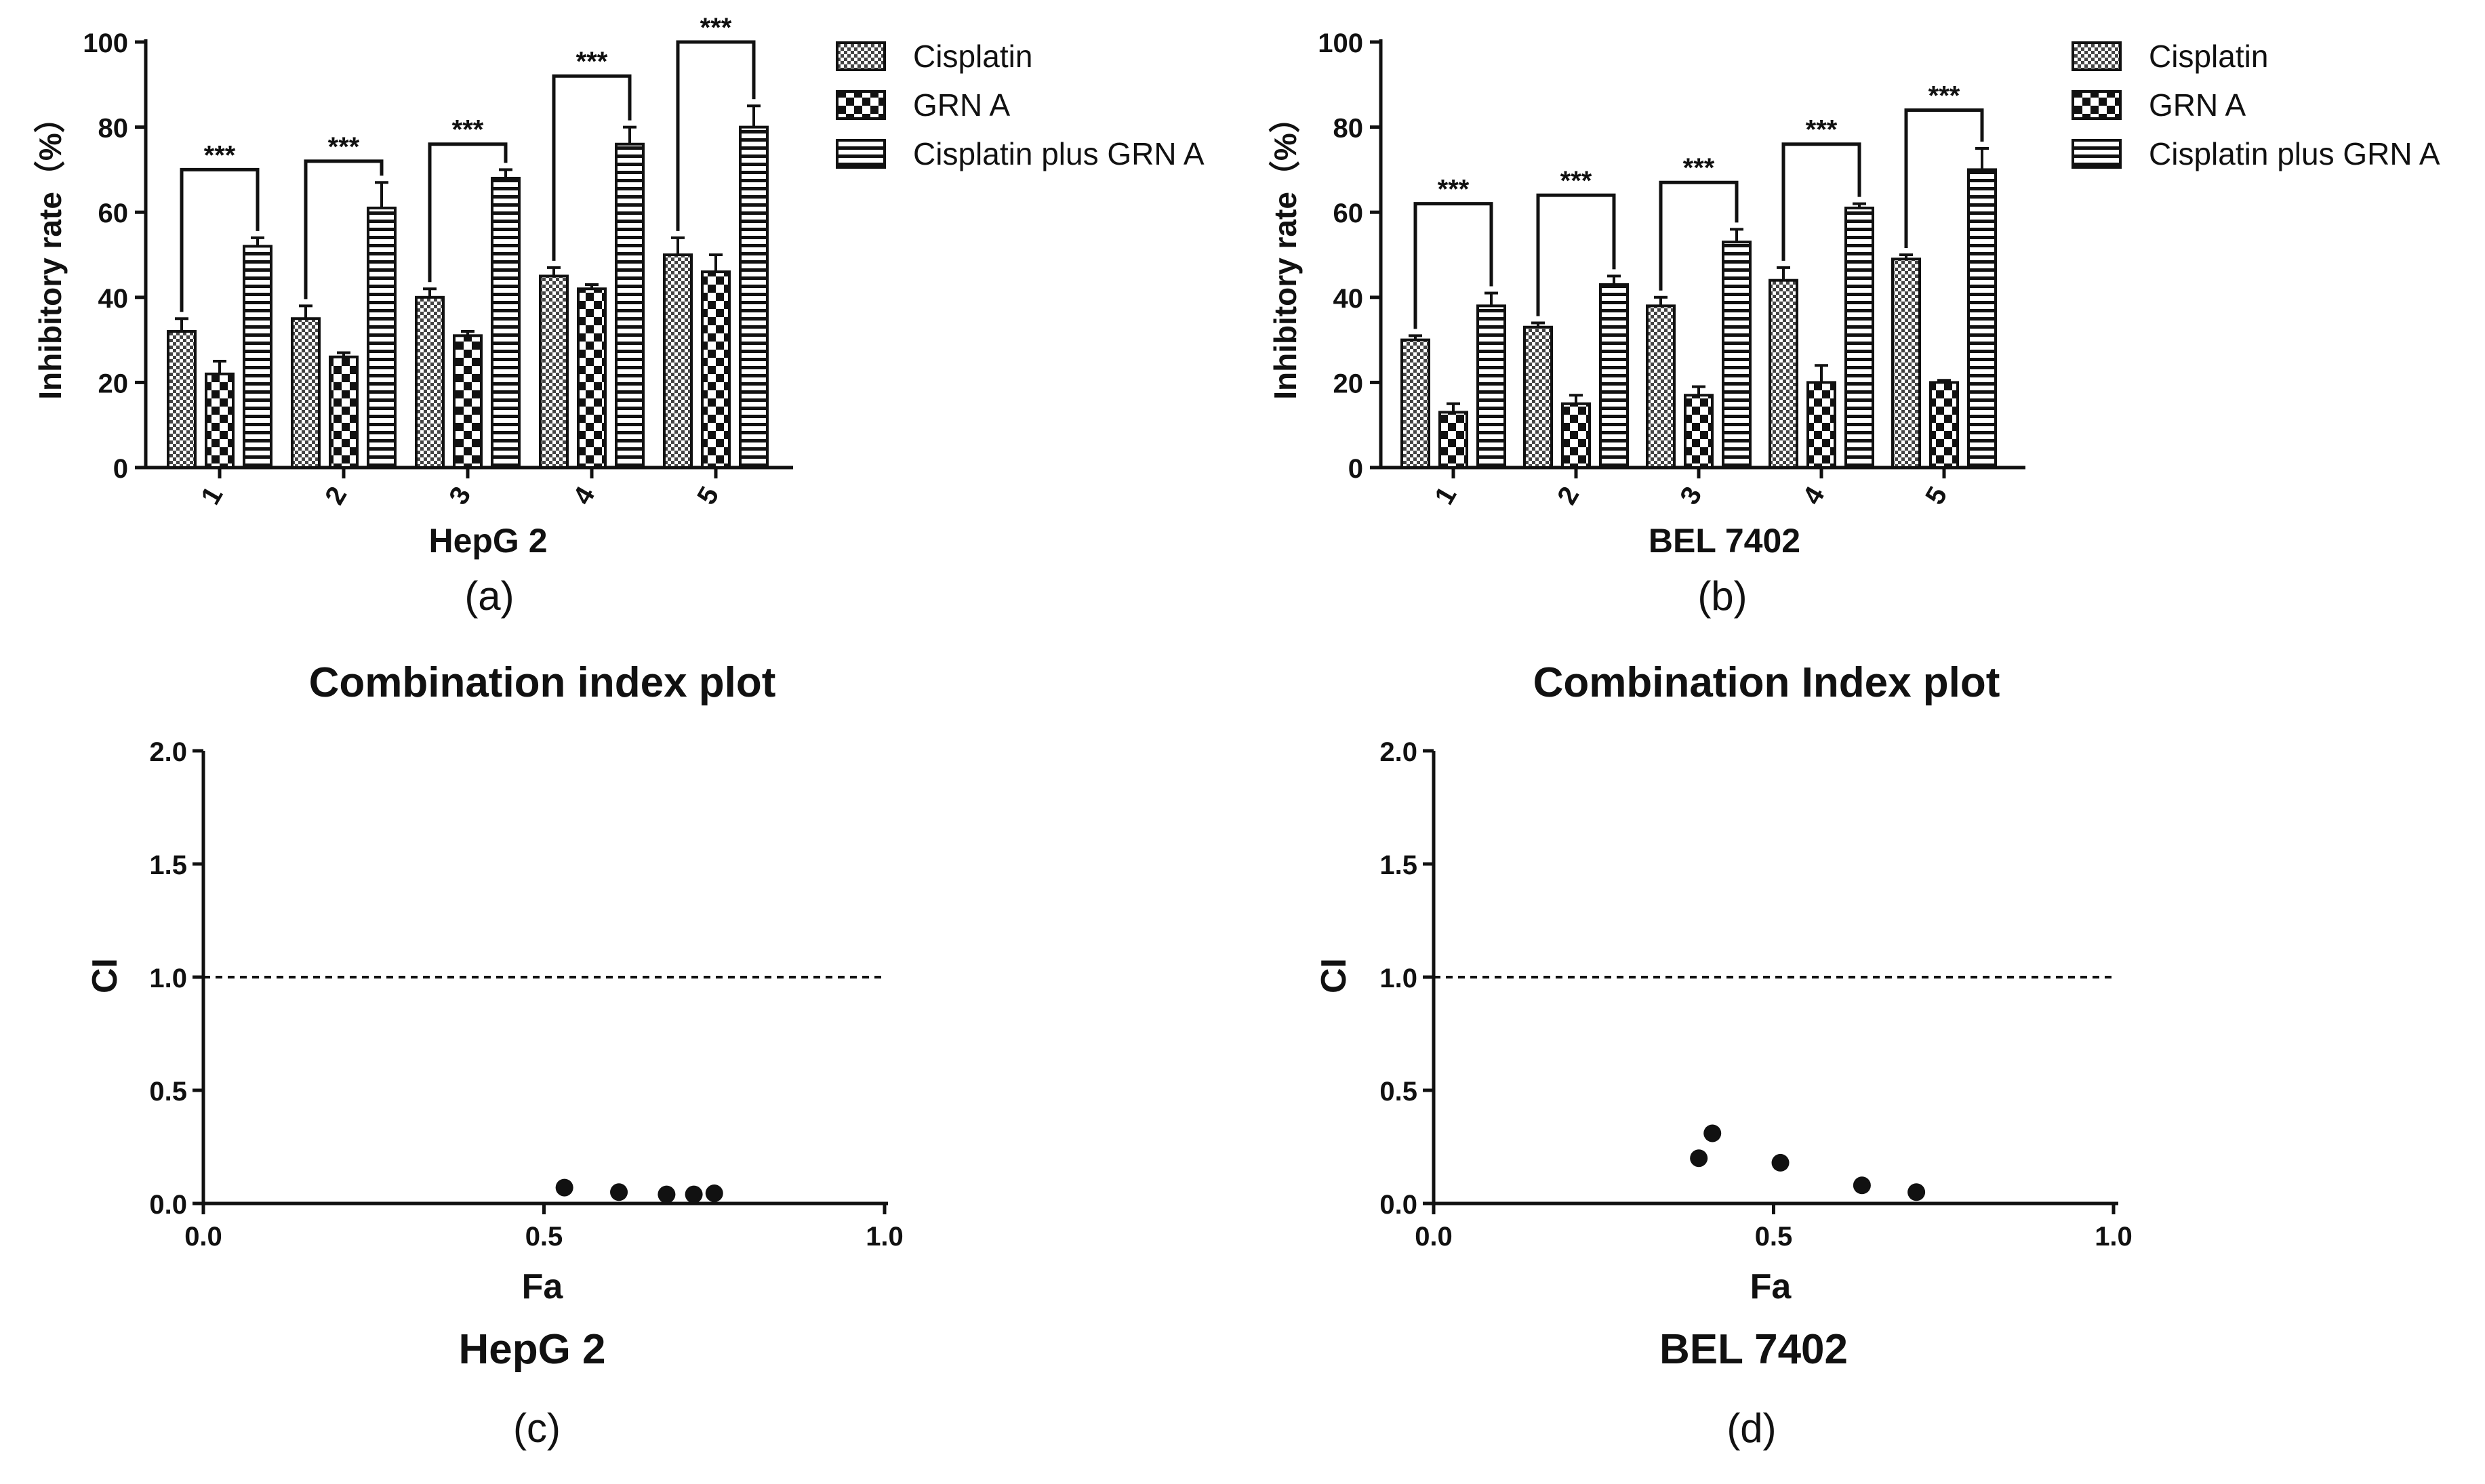  Describe the element at coordinates (1691, 496) in the screenshot. I see `x-tick-label-b: 3` at that location.